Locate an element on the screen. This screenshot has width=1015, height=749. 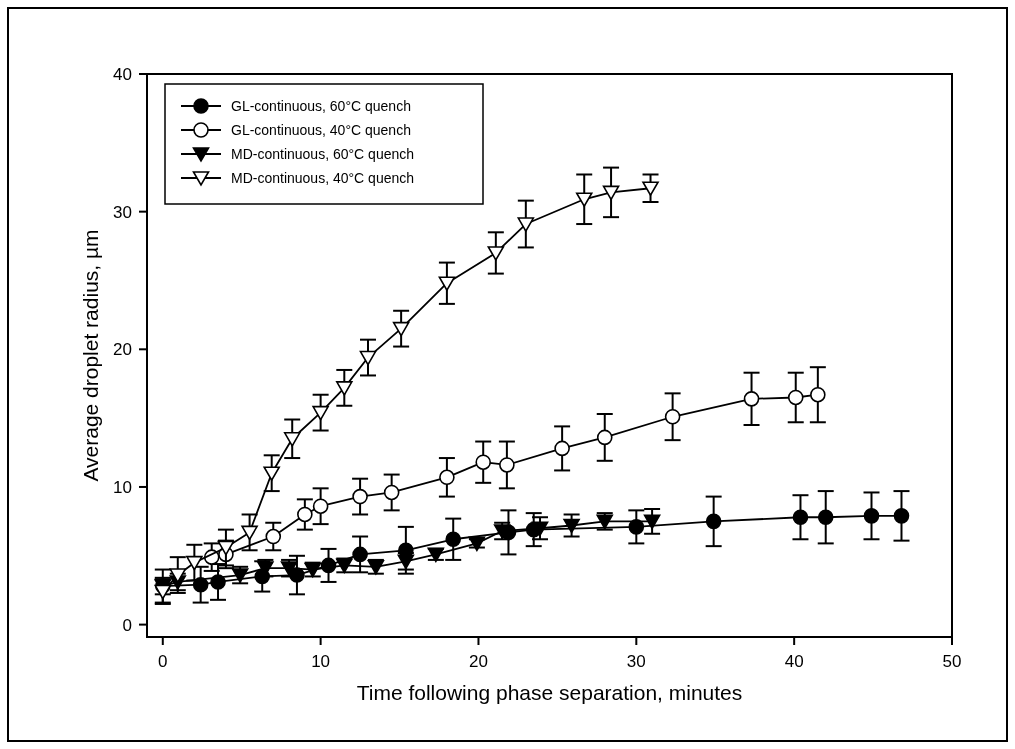
x-tick-label: 50 is located at coordinates (952, 661).